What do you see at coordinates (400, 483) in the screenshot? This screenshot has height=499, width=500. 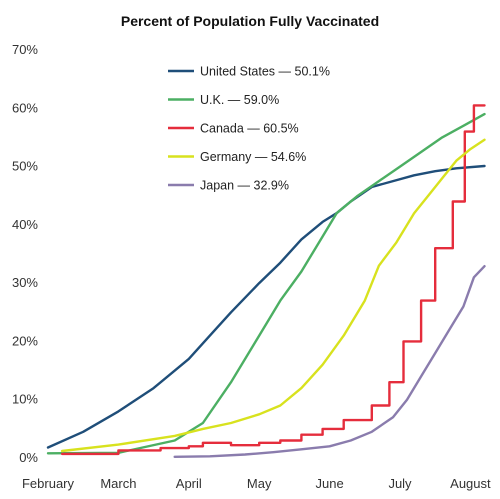 I see `x-tick-label: July` at bounding box center [400, 483].